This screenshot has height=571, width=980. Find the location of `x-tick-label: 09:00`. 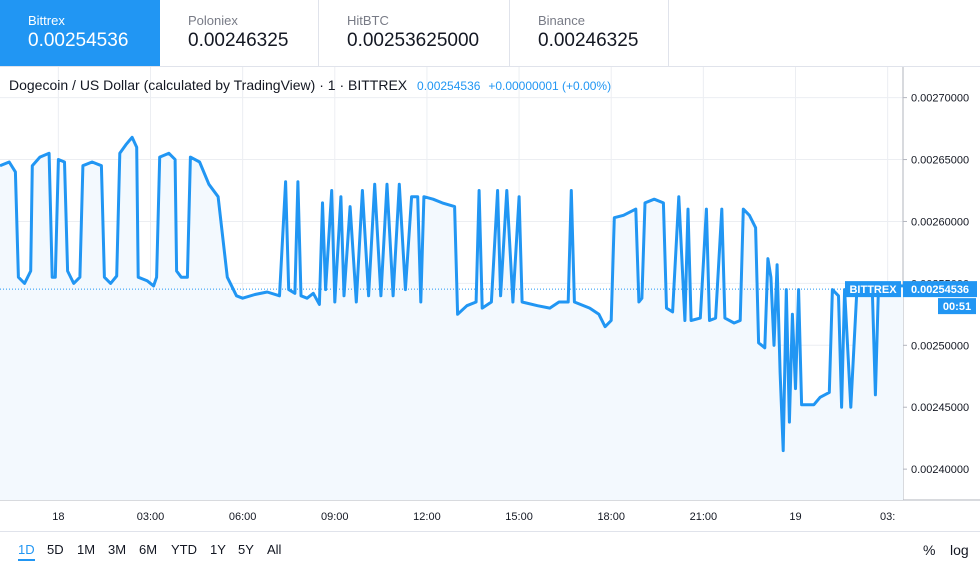

x-tick-label: 09:00 is located at coordinates (335, 517).